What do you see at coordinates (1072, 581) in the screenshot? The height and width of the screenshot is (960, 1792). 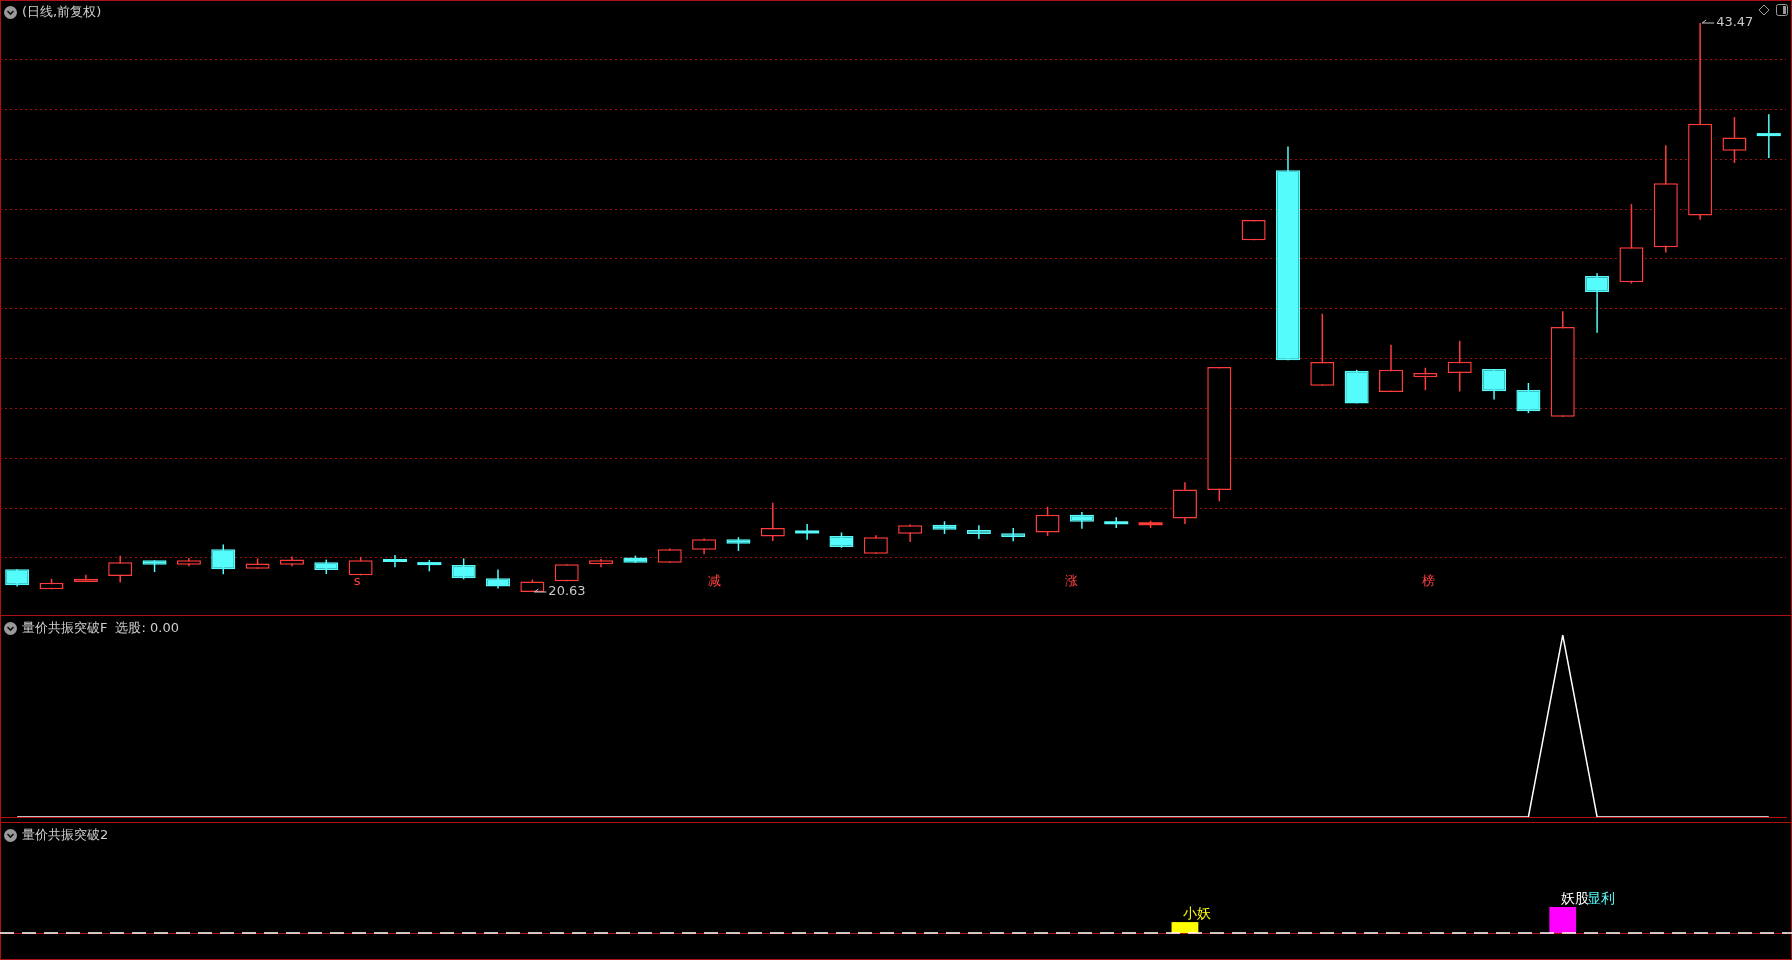 I see `annotation: 涨` at bounding box center [1072, 581].